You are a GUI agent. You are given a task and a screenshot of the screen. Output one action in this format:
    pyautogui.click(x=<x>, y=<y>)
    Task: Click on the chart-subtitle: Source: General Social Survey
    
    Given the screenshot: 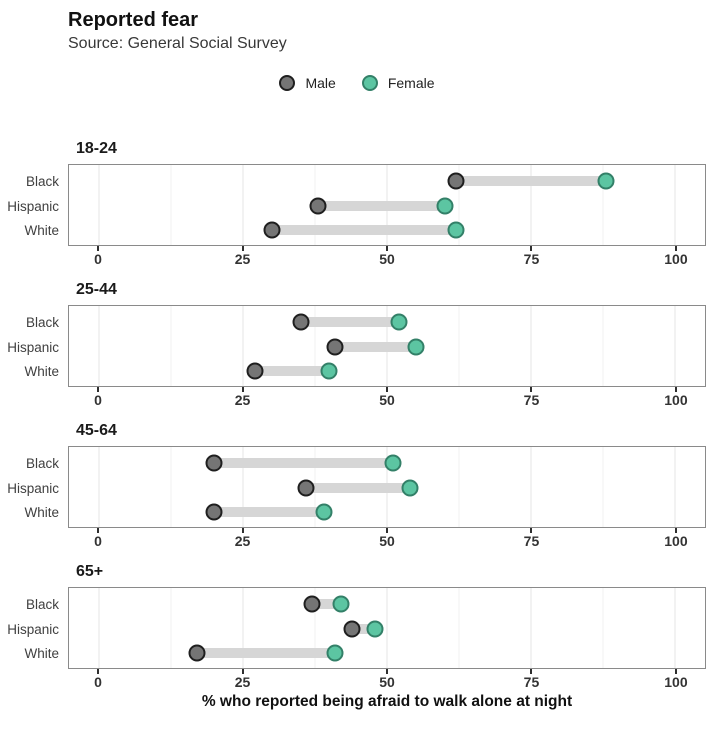 What is the action you would take?
    pyautogui.click(x=177, y=43)
    